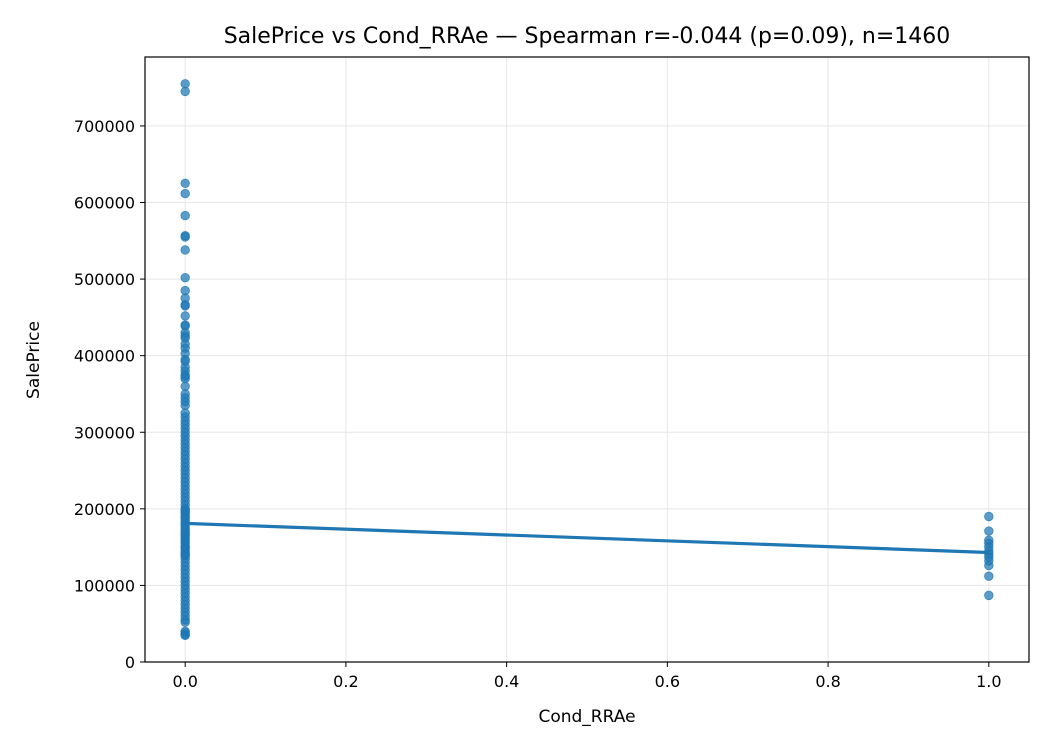 Image resolution: width=1050 pixels, height=750 pixels. Describe the element at coordinates (345, 681) in the screenshot. I see `x-tick-label: 0.2` at that location.